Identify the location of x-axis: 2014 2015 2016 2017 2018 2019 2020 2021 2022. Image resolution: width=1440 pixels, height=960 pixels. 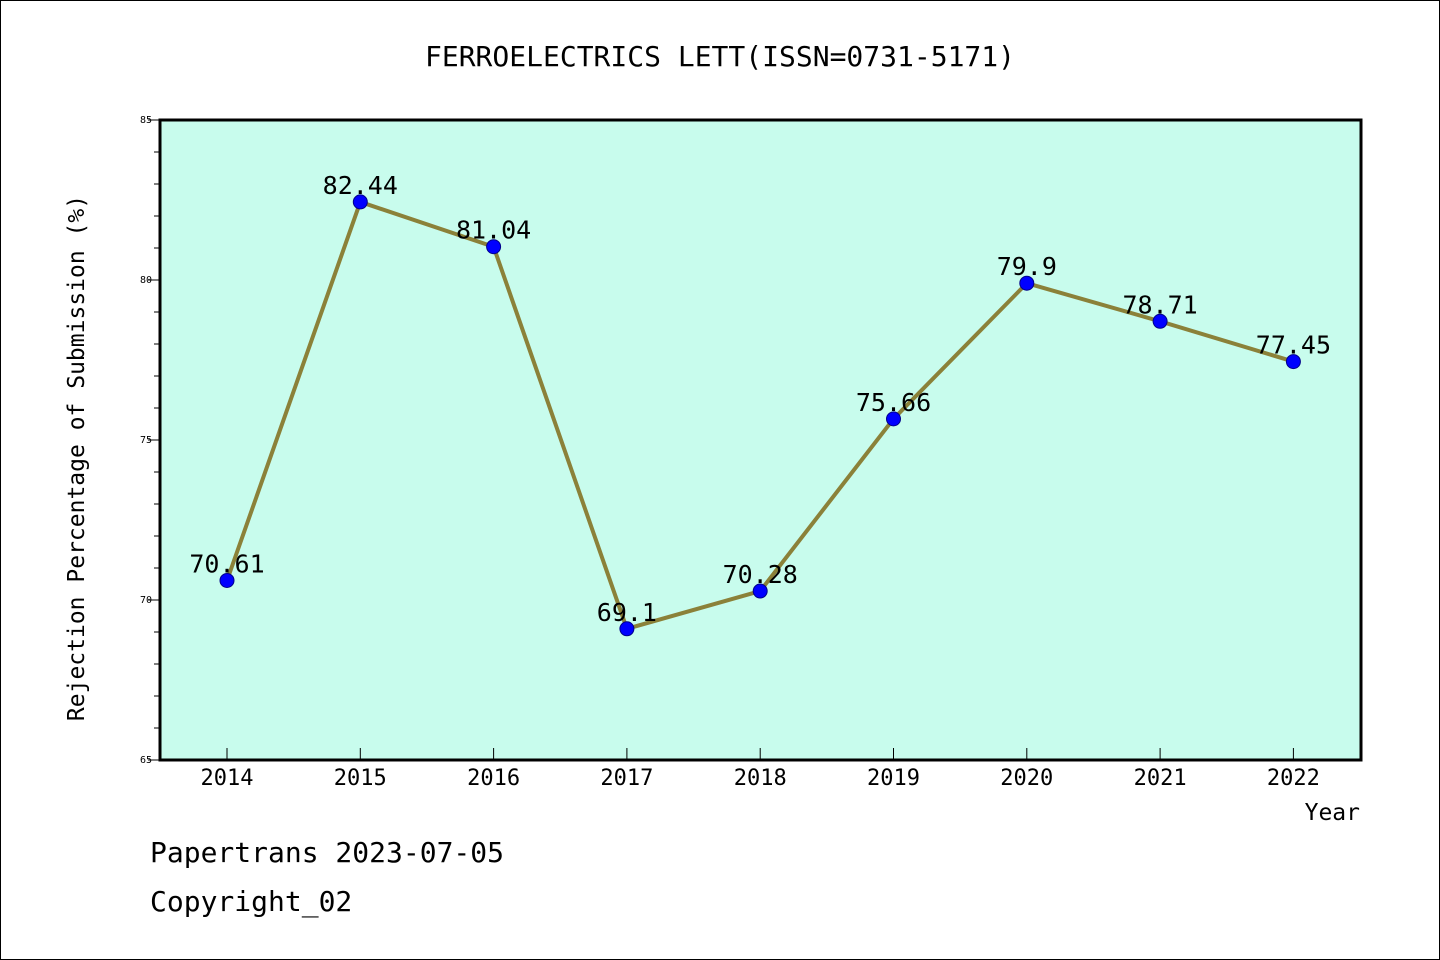
(760, 769).